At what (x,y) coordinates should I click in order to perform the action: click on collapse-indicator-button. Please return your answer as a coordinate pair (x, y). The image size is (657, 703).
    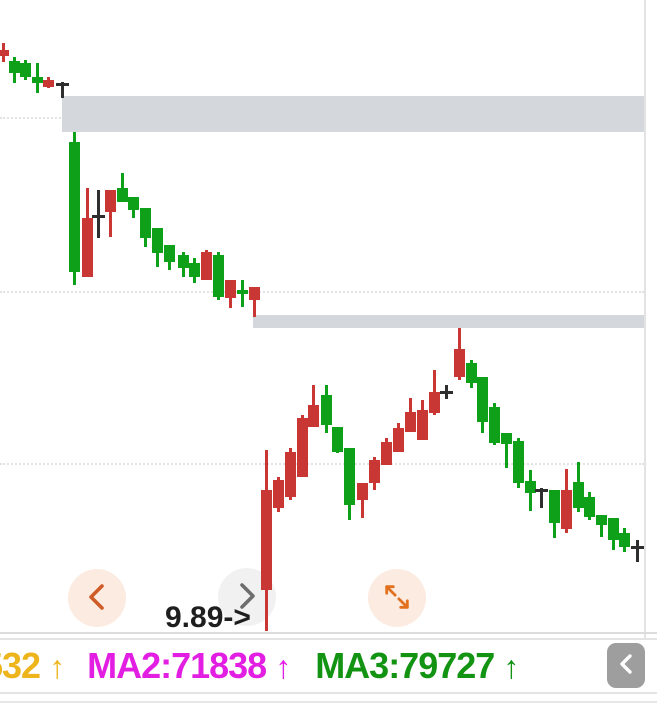
    Looking at the image, I should click on (626, 665).